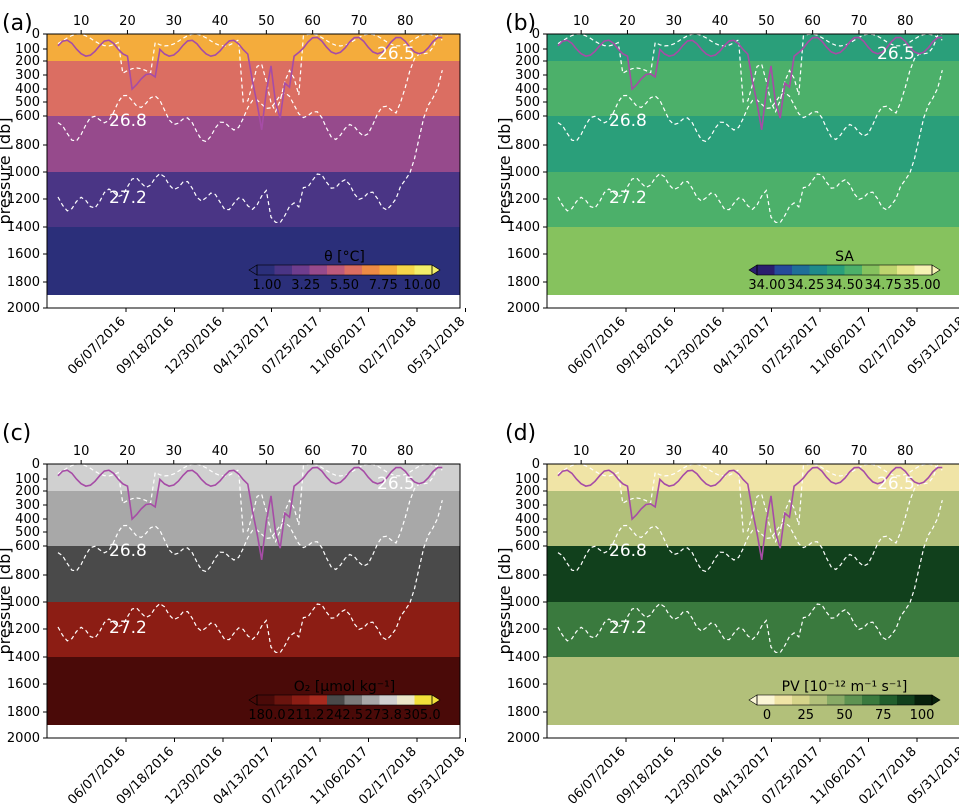 The width and height of the screenshot is (959, 811). I want to click on colorbar-frame, so click(344, 270).